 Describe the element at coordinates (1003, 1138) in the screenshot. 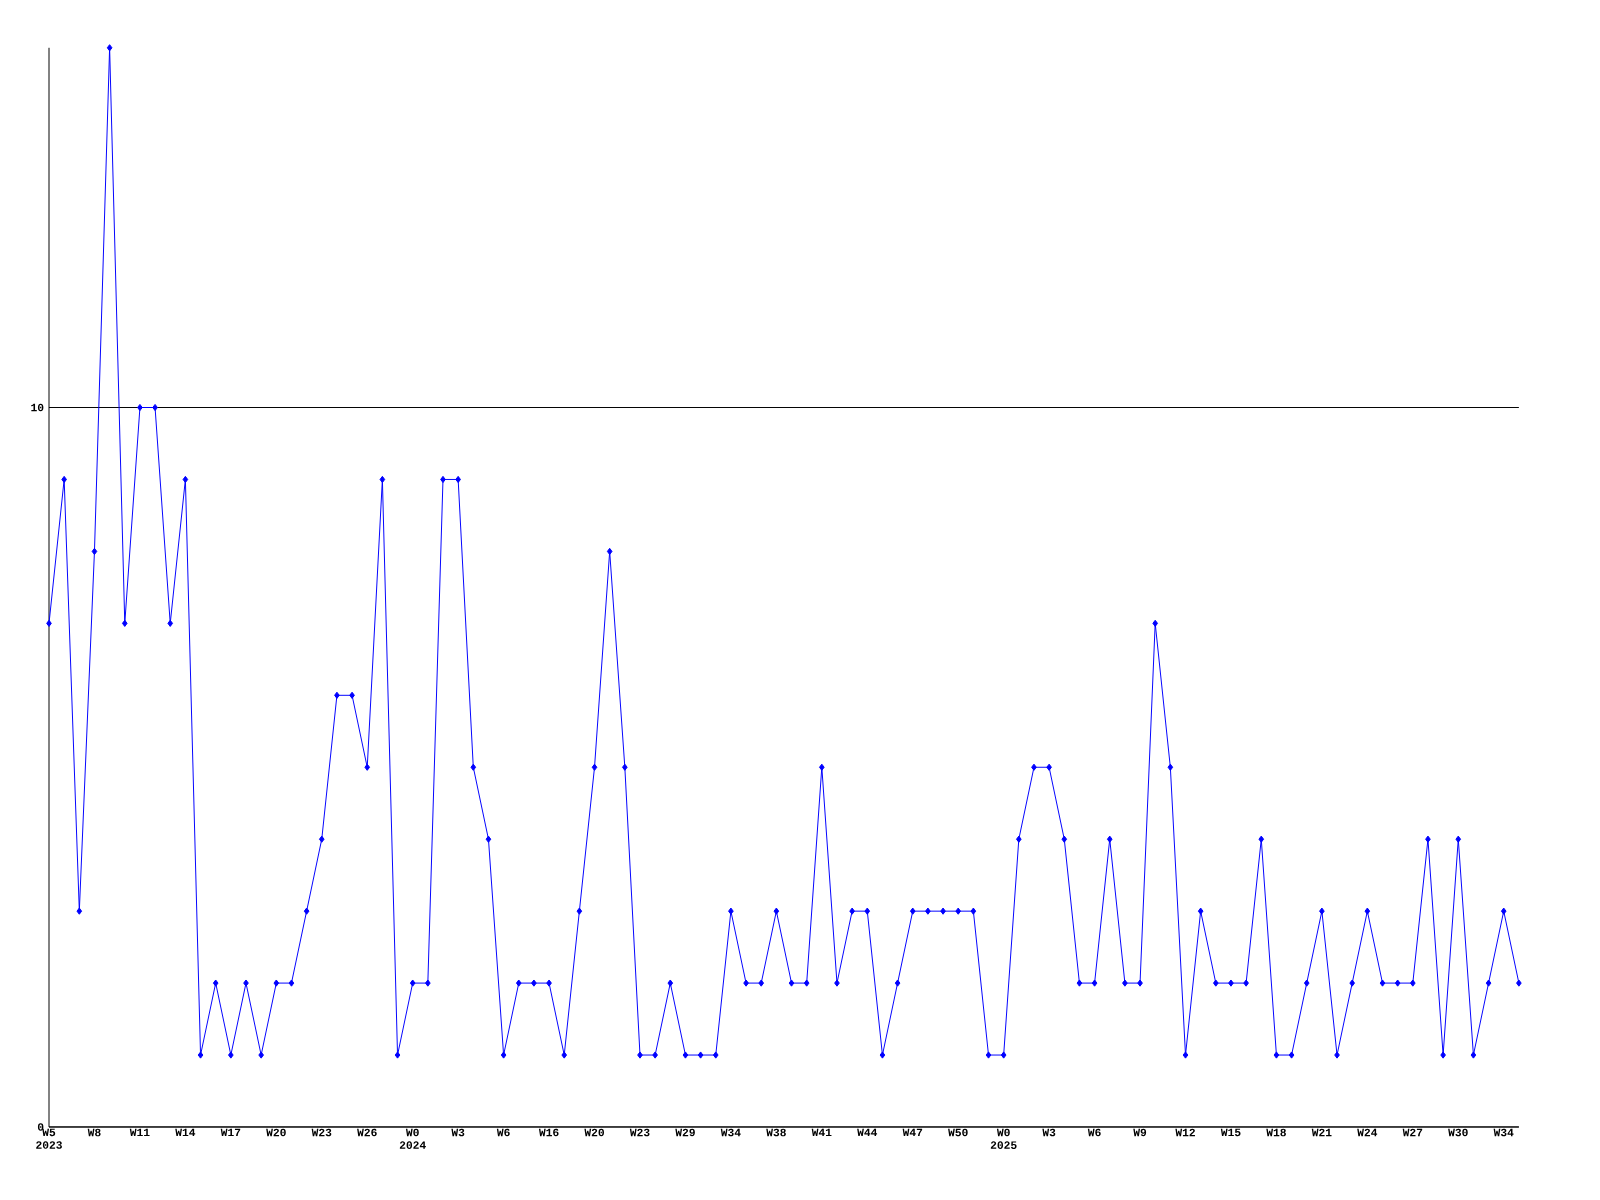

I see `x-tick-label: W0 2025` at that location.